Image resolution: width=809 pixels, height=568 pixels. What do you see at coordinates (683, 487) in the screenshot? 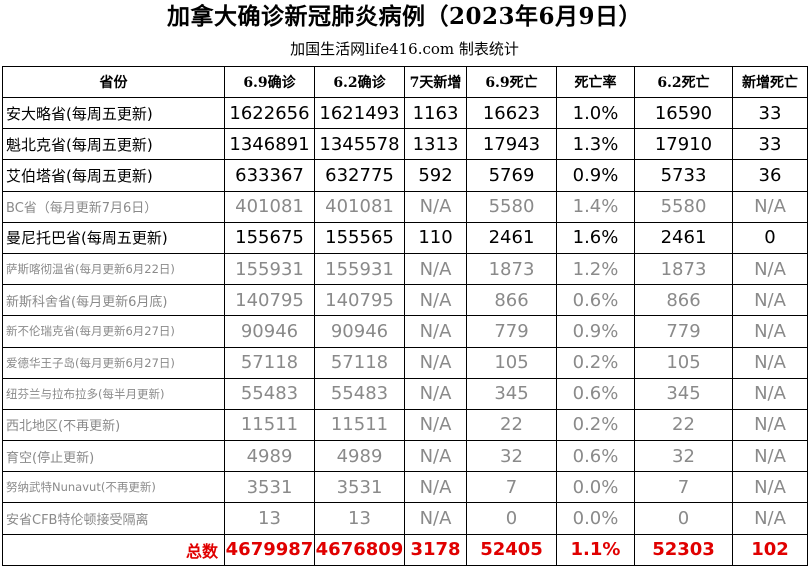
I see `cell-deaths-0602: 7` at bounding box center [683, 487].